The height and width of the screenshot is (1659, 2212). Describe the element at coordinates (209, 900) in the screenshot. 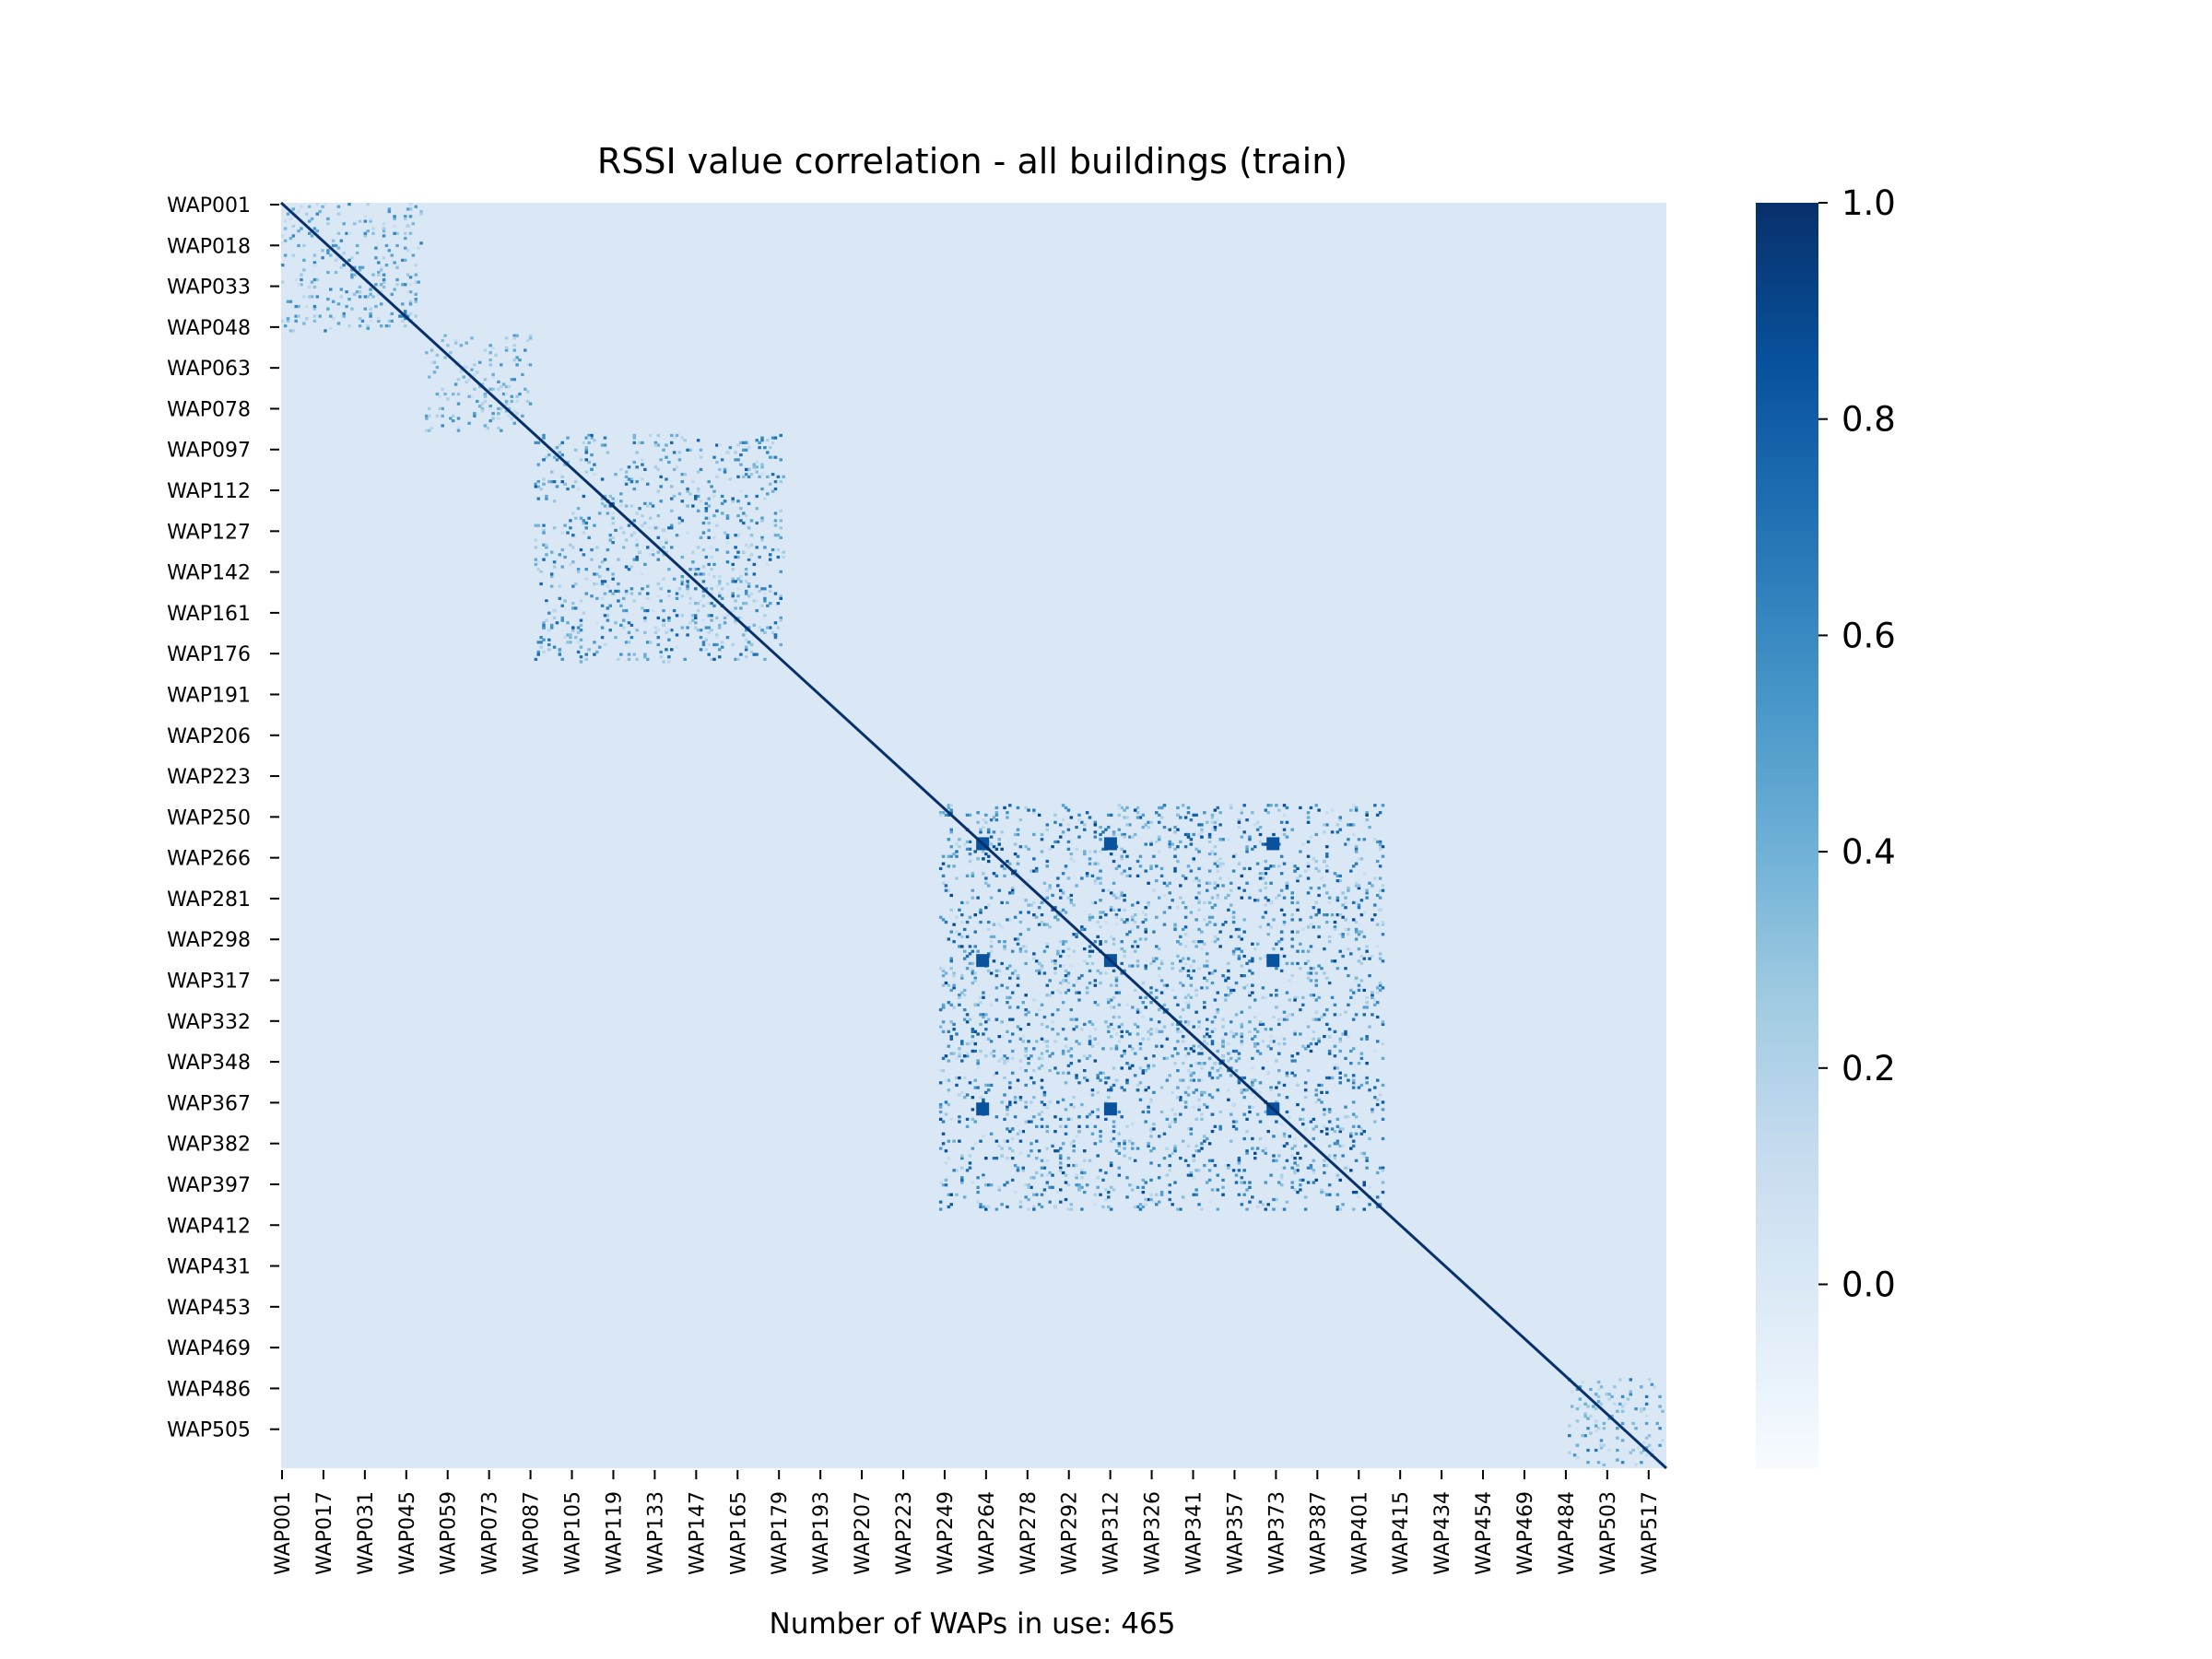

I see `y-tick-label: WAP281` at that location.